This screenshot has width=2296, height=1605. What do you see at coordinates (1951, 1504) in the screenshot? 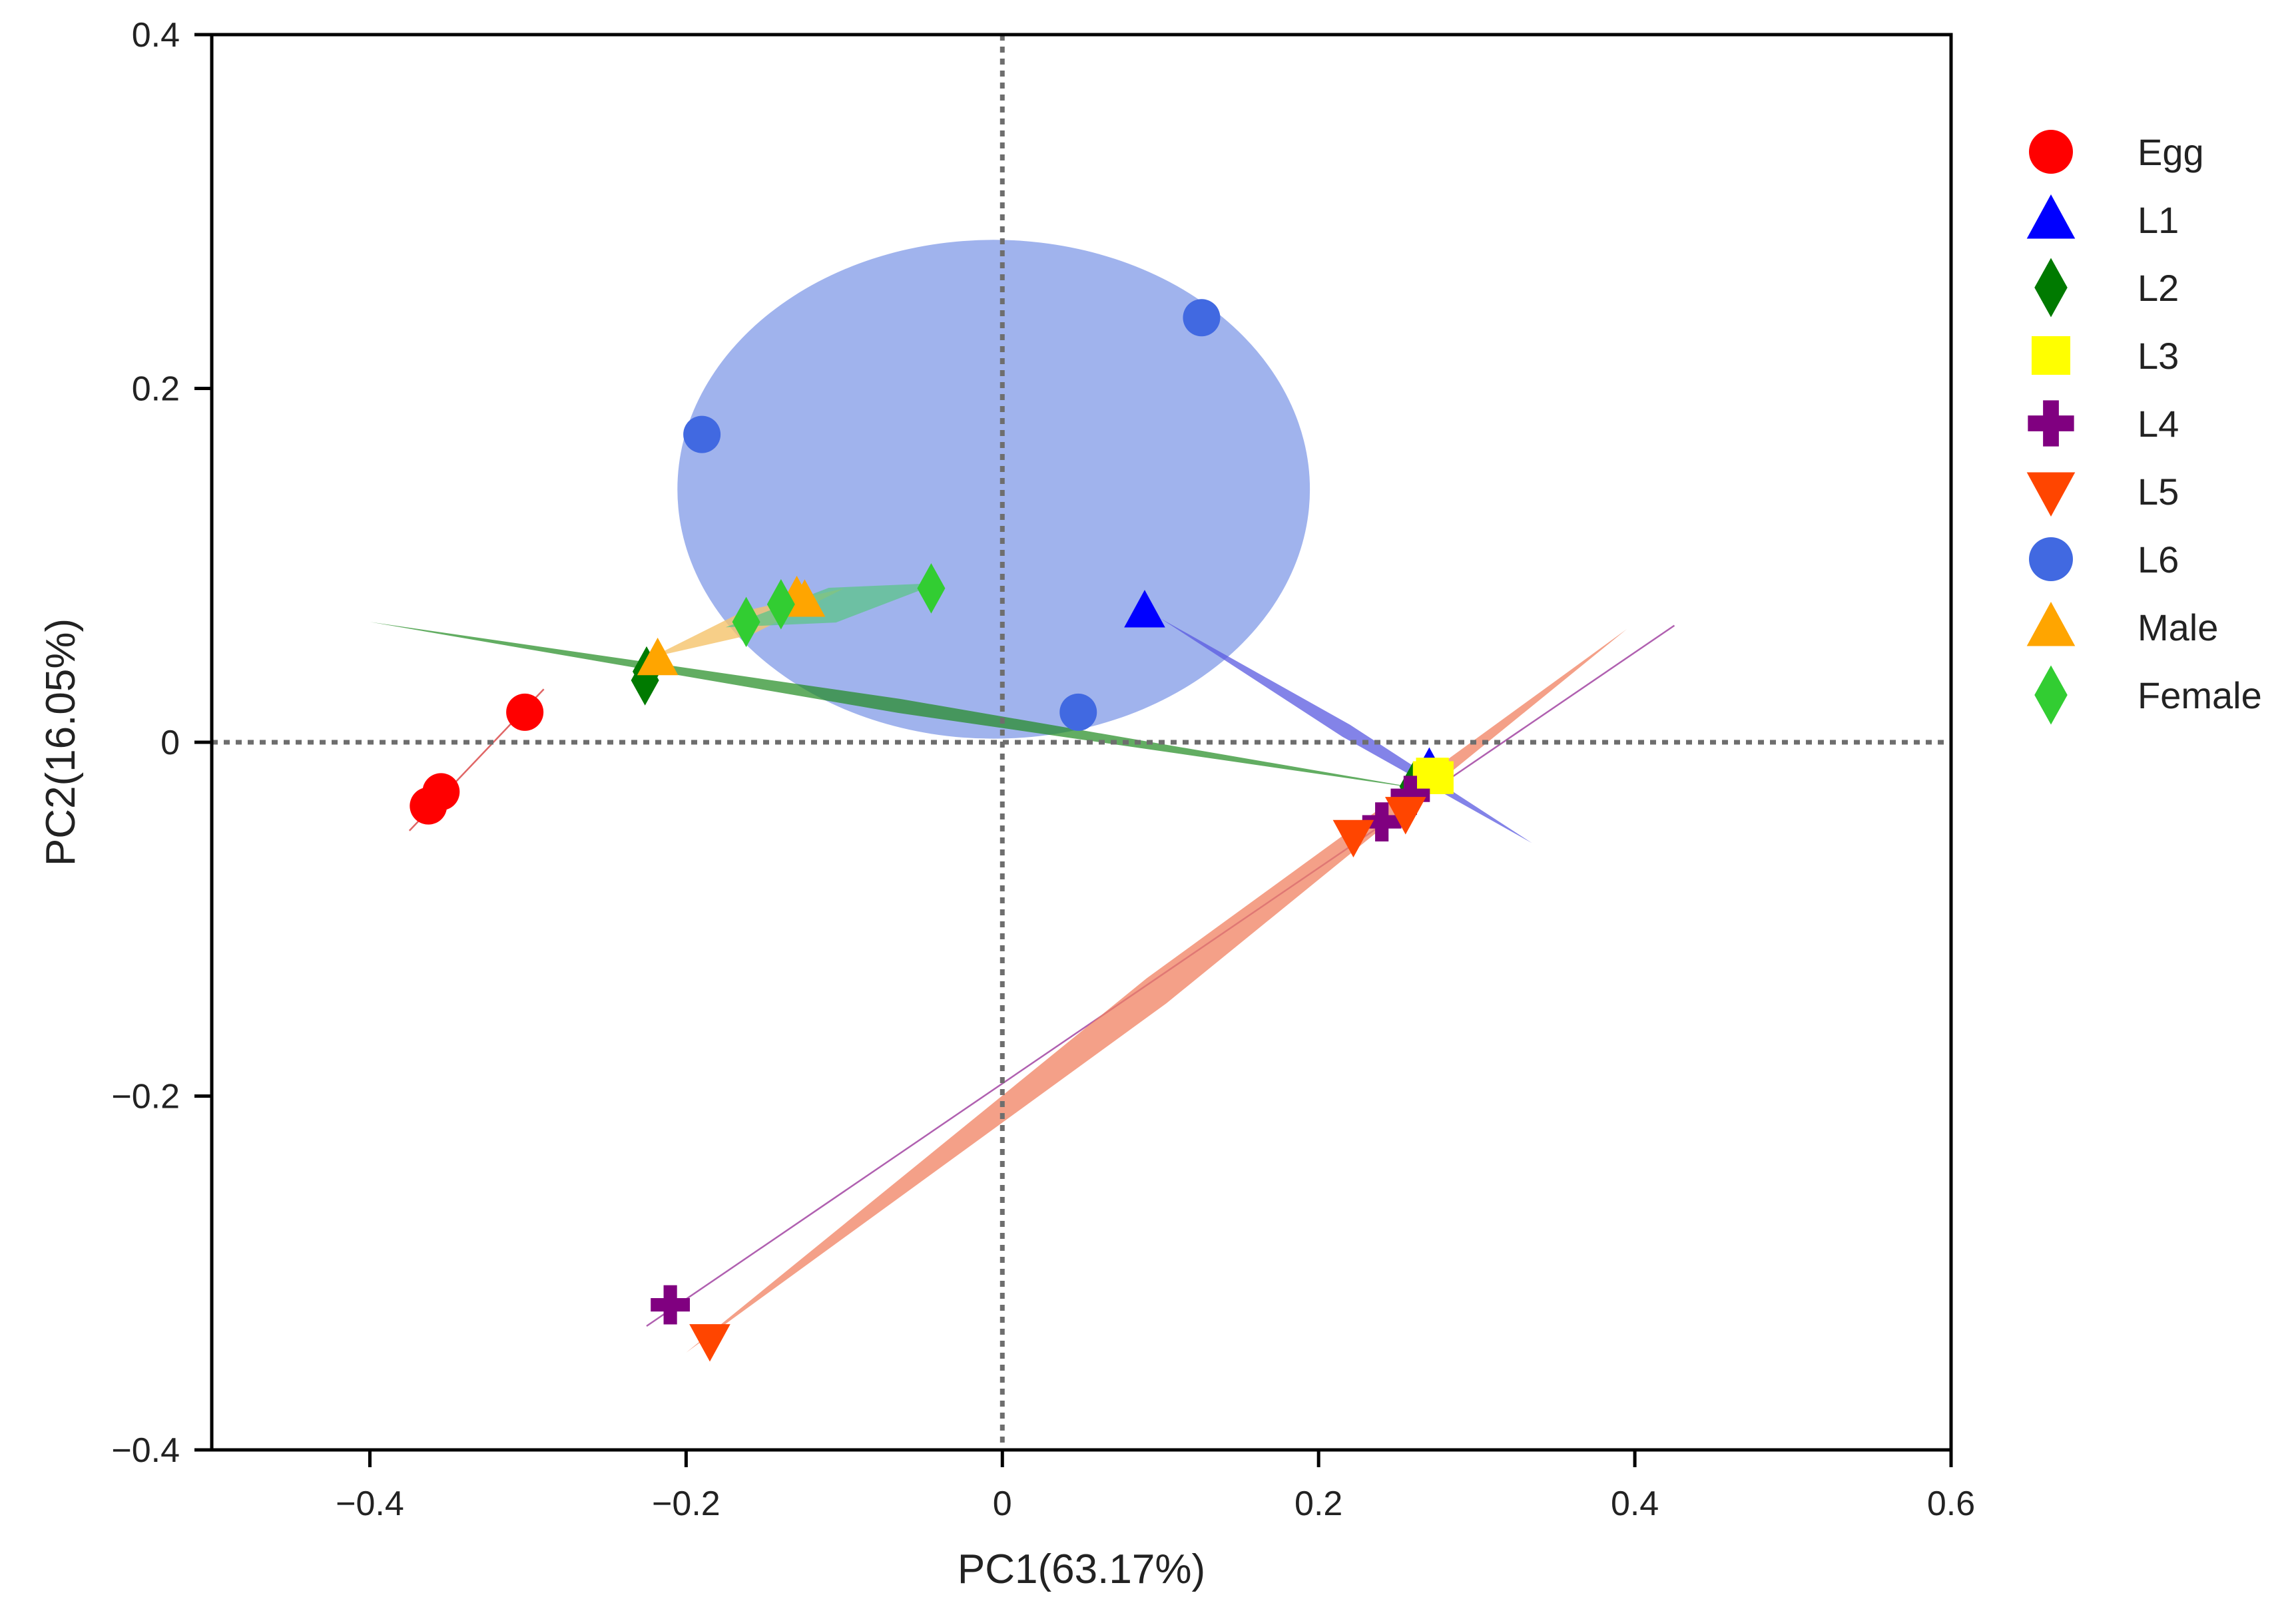
I see `x-tick-label: 0.6` at bounding box center [1951, 1504].